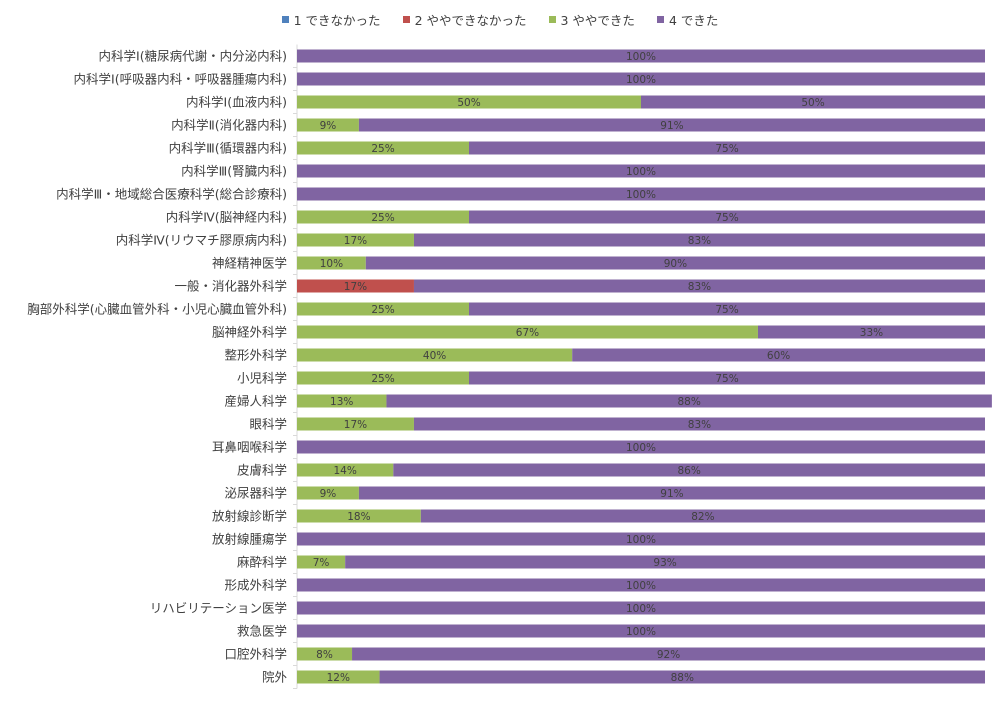  I want to click on data-label: 86%, so click(688, 471).